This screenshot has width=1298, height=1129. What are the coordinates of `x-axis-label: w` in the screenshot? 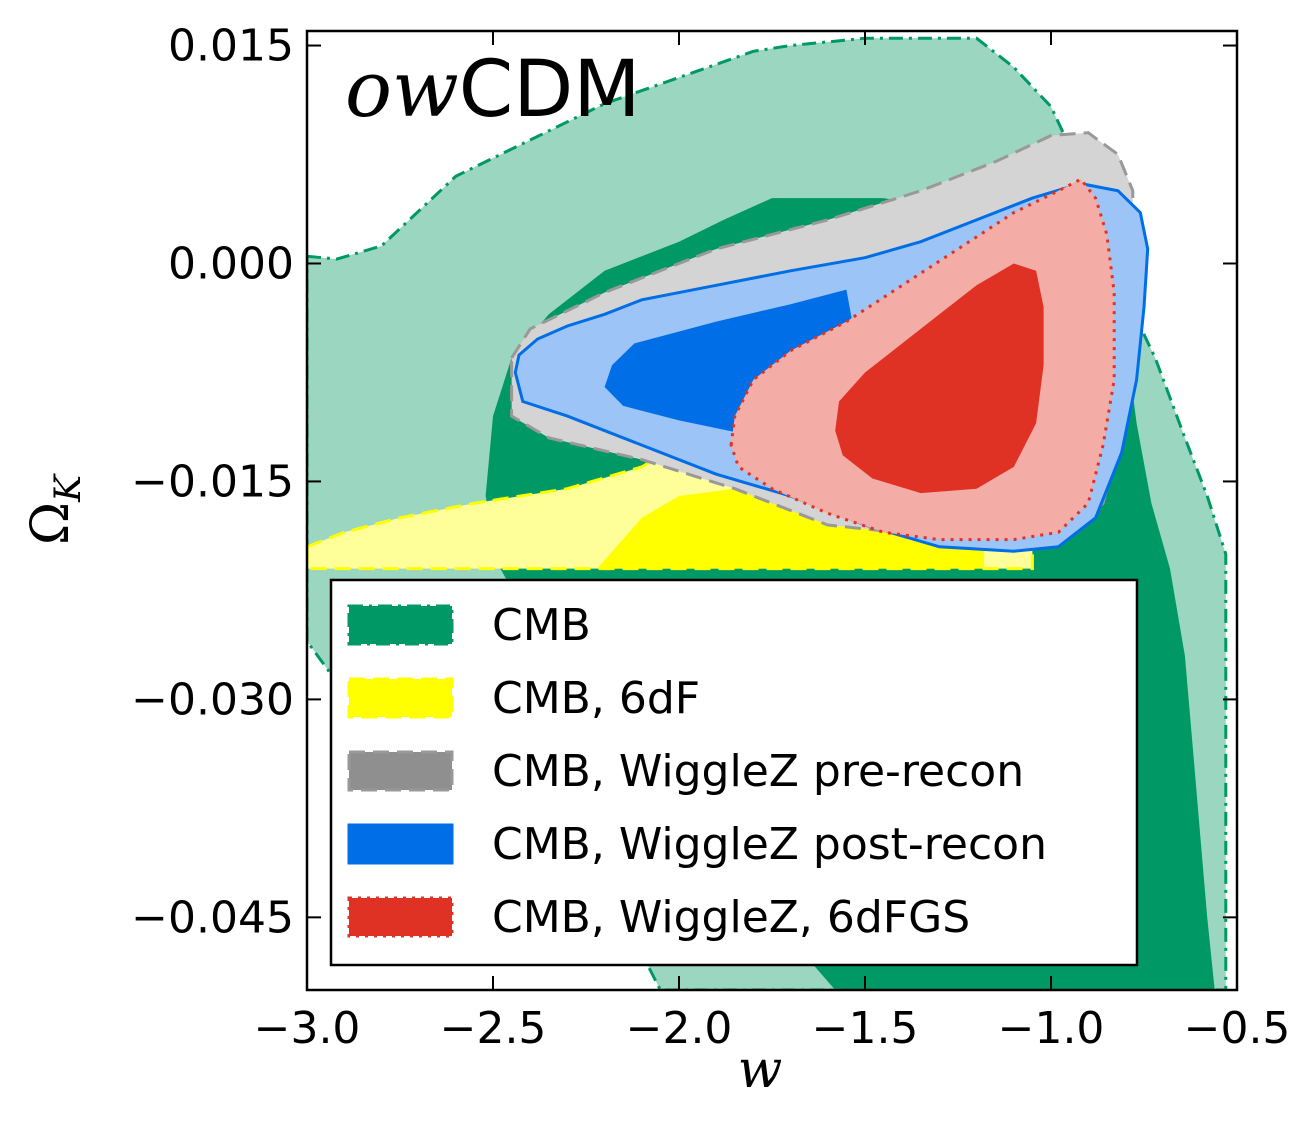 It's located at (760, 1070).